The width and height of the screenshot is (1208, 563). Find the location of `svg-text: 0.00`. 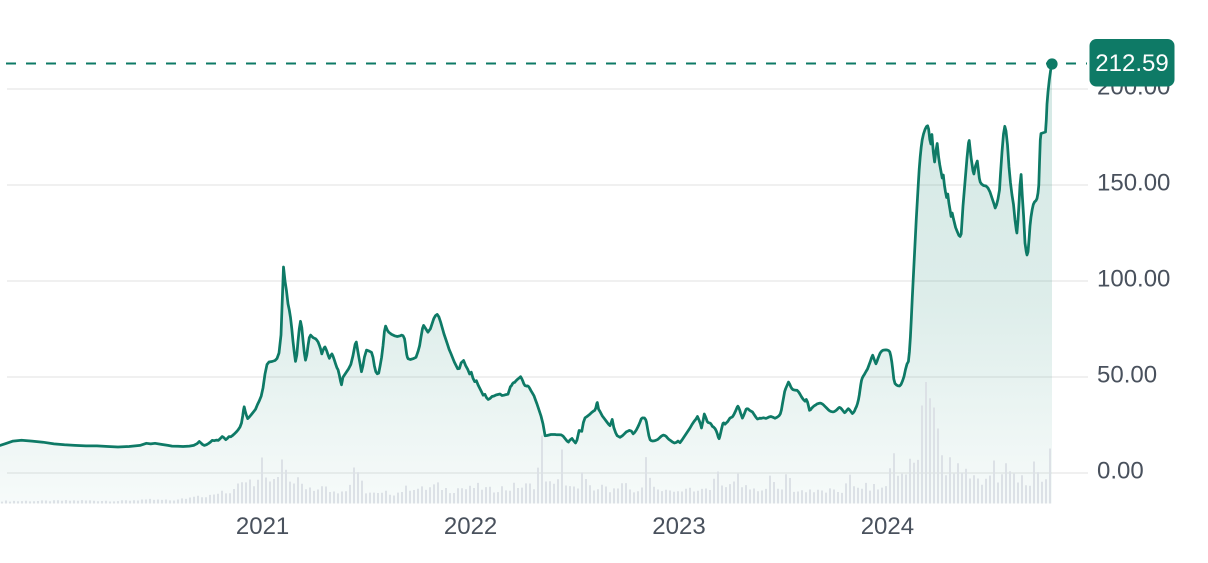

svg-text: 0.00 is located at coordinates (1120, 471).